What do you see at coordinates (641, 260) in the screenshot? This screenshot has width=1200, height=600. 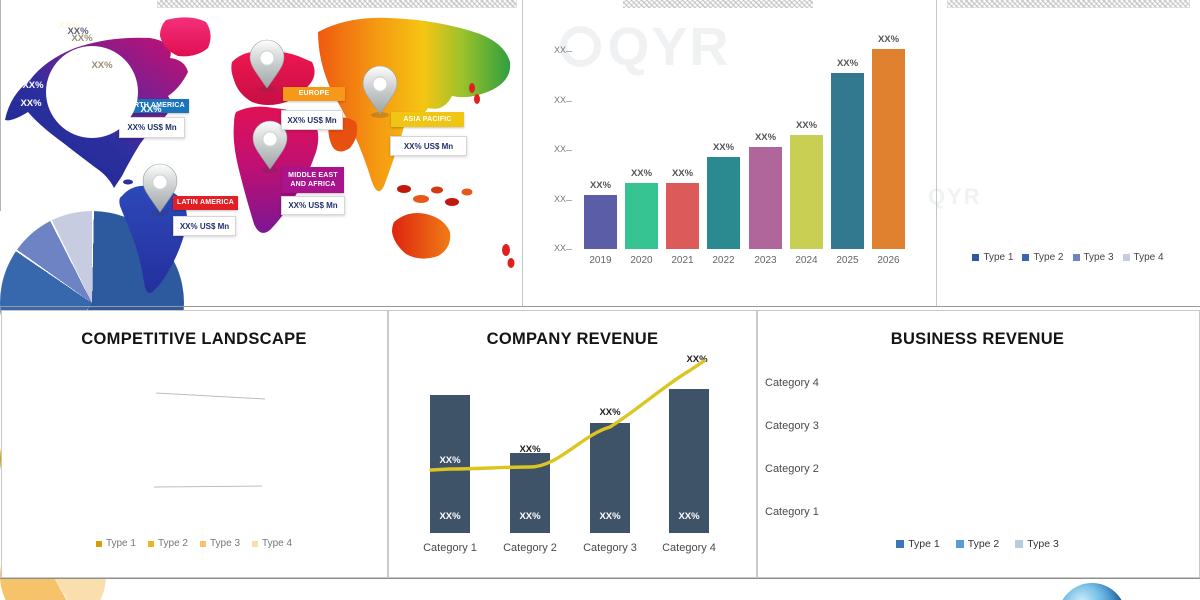 I see `x-axis-label: 2020` at bounding box center [641, 260].